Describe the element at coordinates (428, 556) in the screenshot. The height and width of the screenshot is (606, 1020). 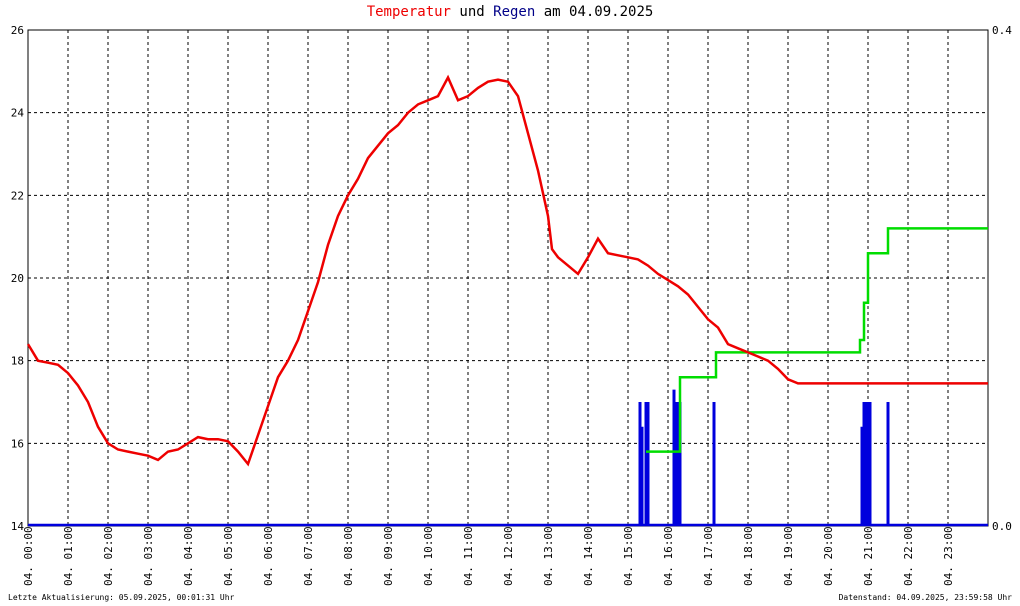
I see `x-tick-label: 04. 10:00` at that location.